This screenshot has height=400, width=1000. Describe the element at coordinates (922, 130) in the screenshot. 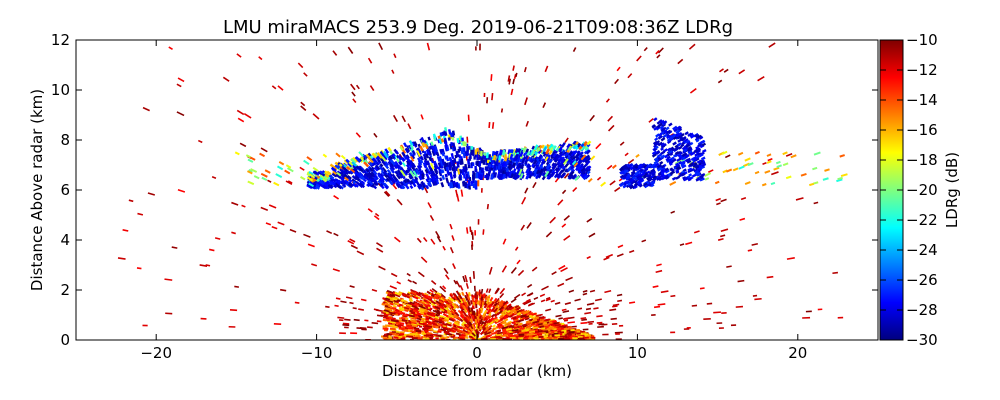

I see `colorbar-tick-label: −16` at that location.